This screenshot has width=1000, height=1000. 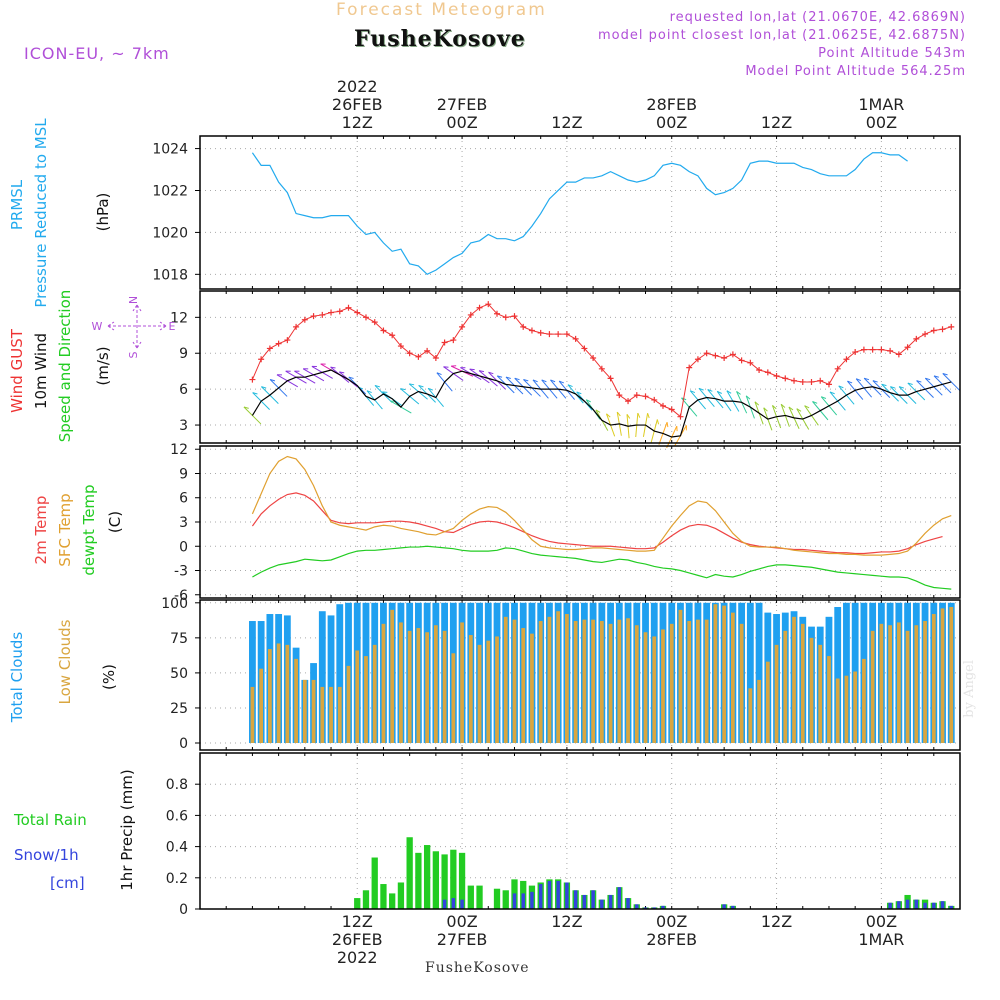 I want to click on total-clouds-label: Total Clouds, so click(x=17, y=678).